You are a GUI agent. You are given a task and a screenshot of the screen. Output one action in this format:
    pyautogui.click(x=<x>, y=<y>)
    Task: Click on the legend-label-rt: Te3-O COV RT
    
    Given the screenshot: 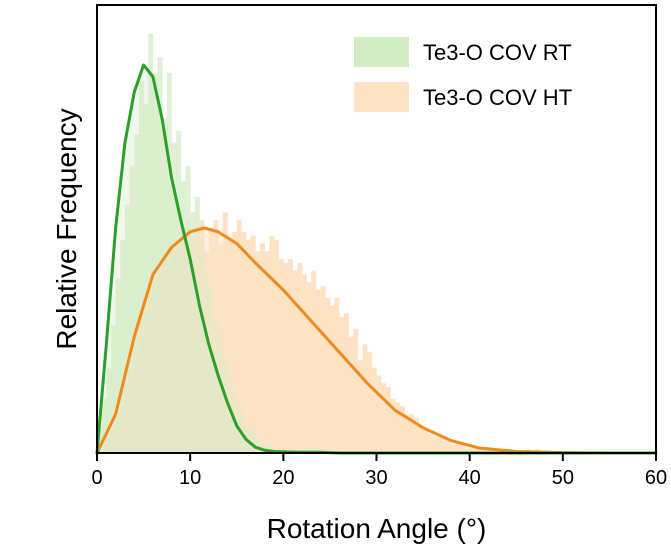 What is the action you would take?
    pyautogui.click(x=497, y=52)
    